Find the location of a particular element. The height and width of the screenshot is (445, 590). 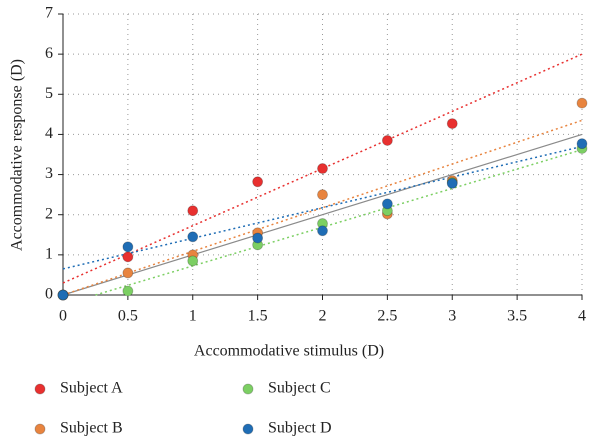

x-axis-label: Accommodative stimulus (D) is located at coordinates (289, 351).